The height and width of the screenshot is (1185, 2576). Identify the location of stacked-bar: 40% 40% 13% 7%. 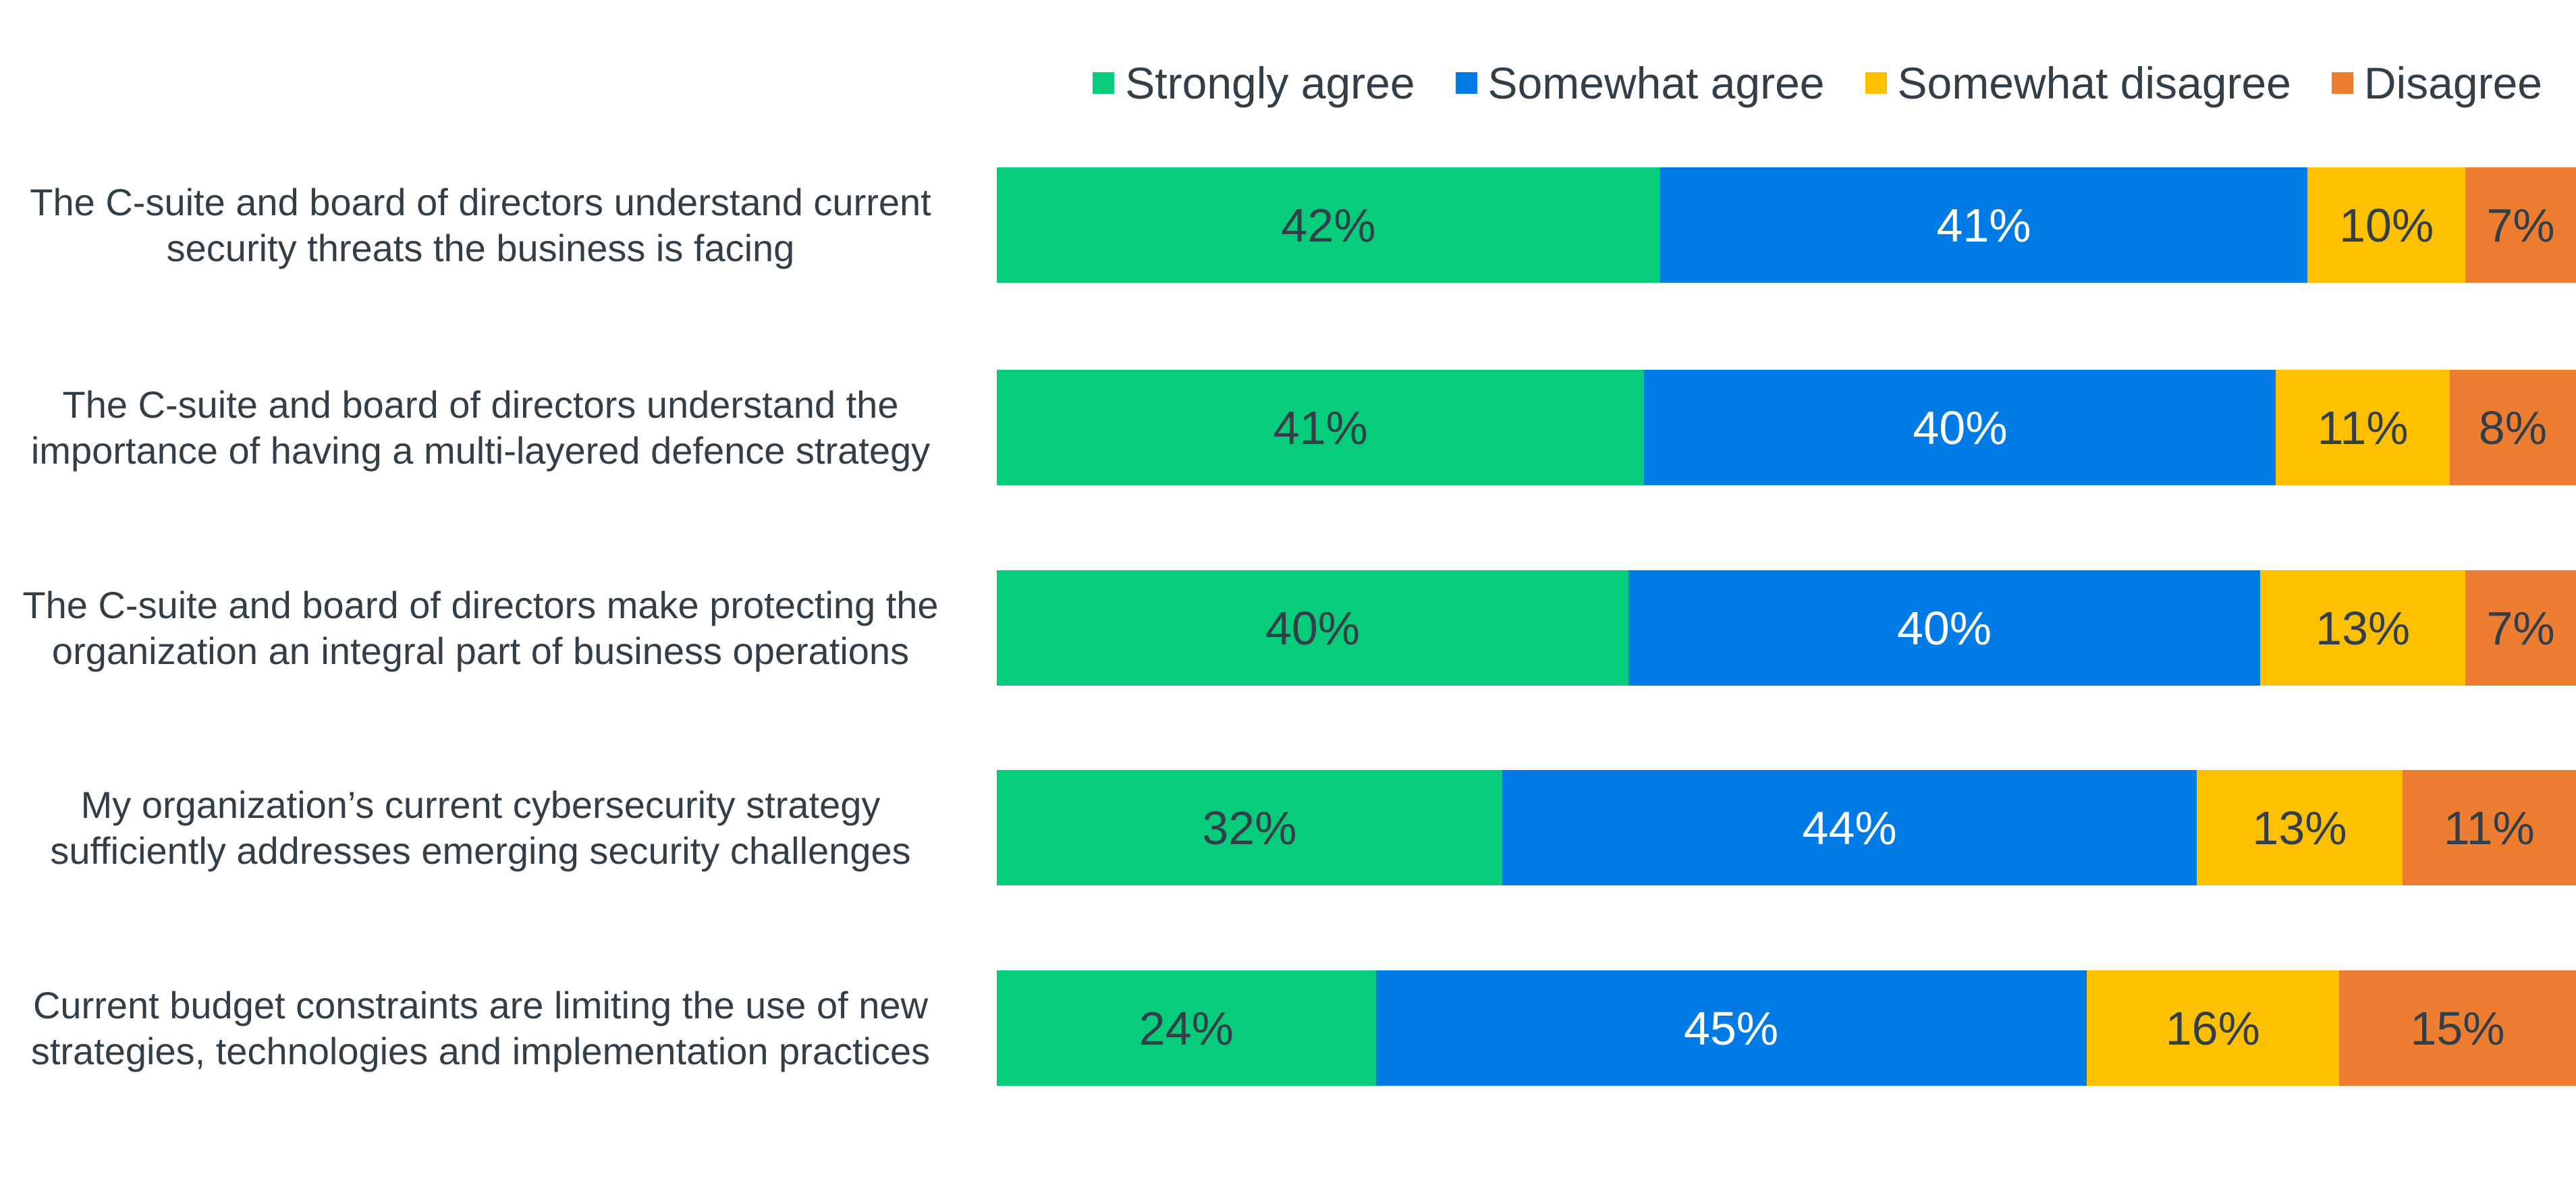
(1786, 628).